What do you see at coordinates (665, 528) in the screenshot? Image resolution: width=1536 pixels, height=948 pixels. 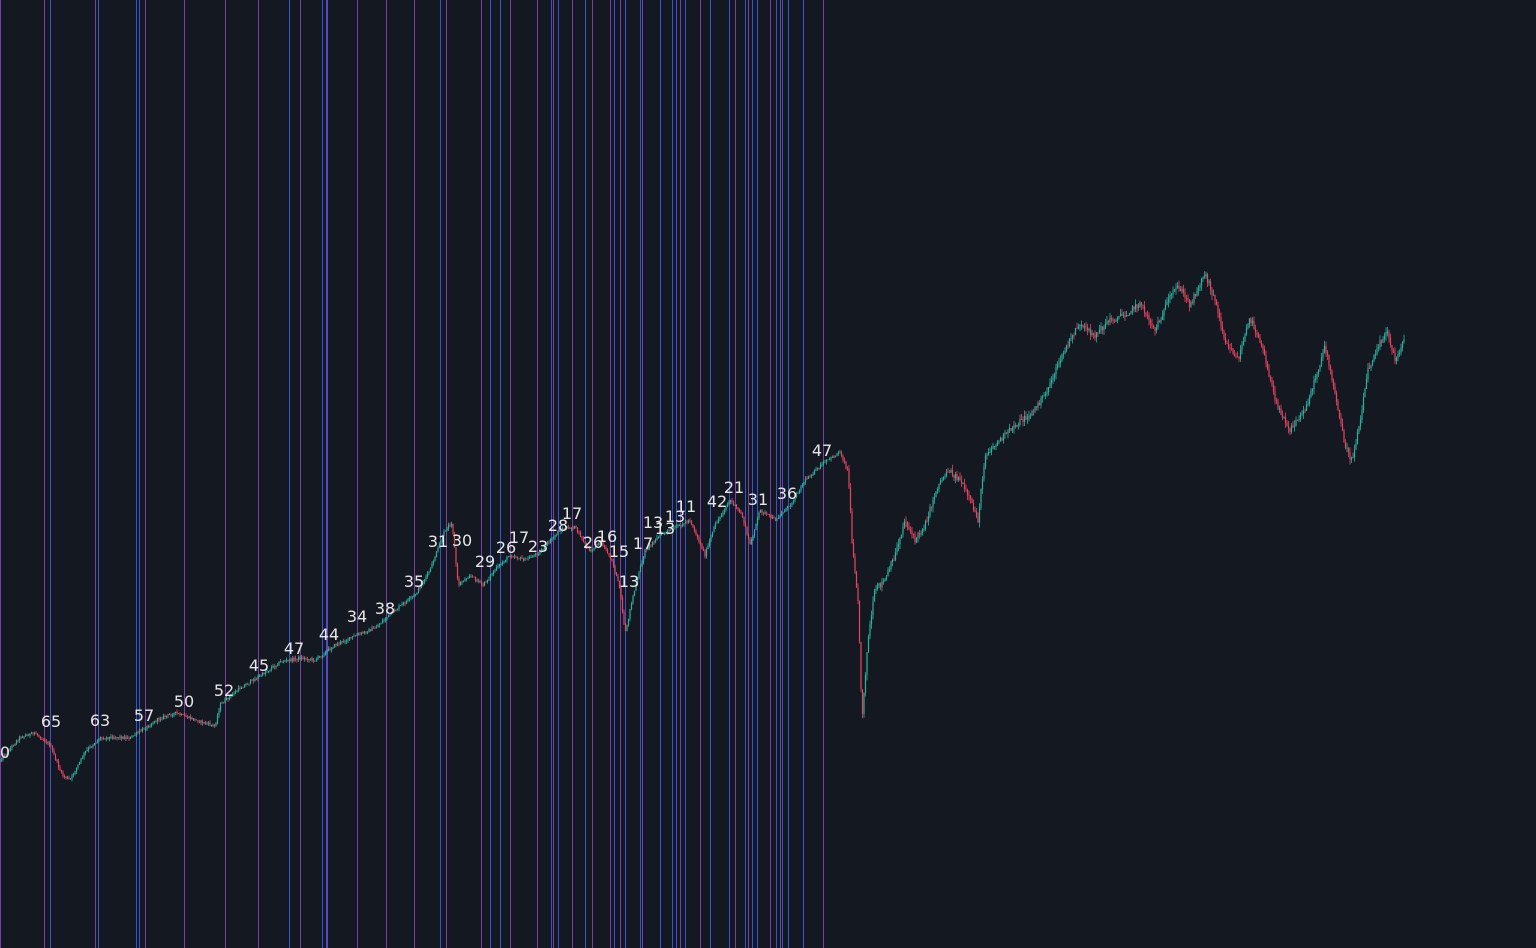 I see `annotation-label-26: 13` at bounding box center [665, 528].